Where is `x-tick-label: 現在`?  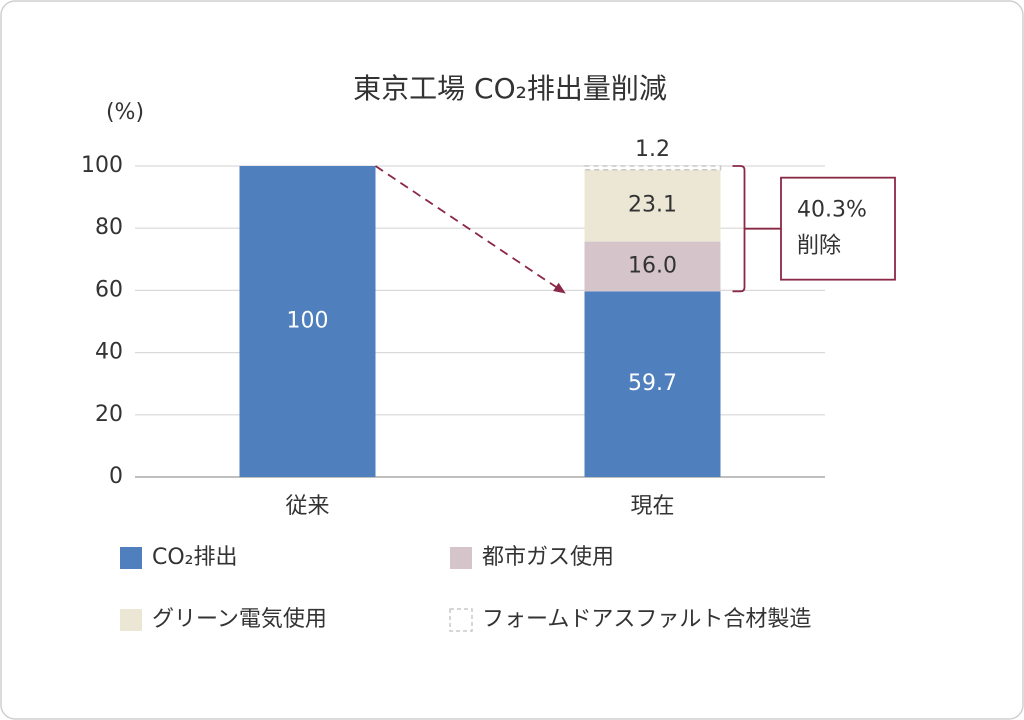 x-tick-label: 現在 is located at coordinates (652, 506).